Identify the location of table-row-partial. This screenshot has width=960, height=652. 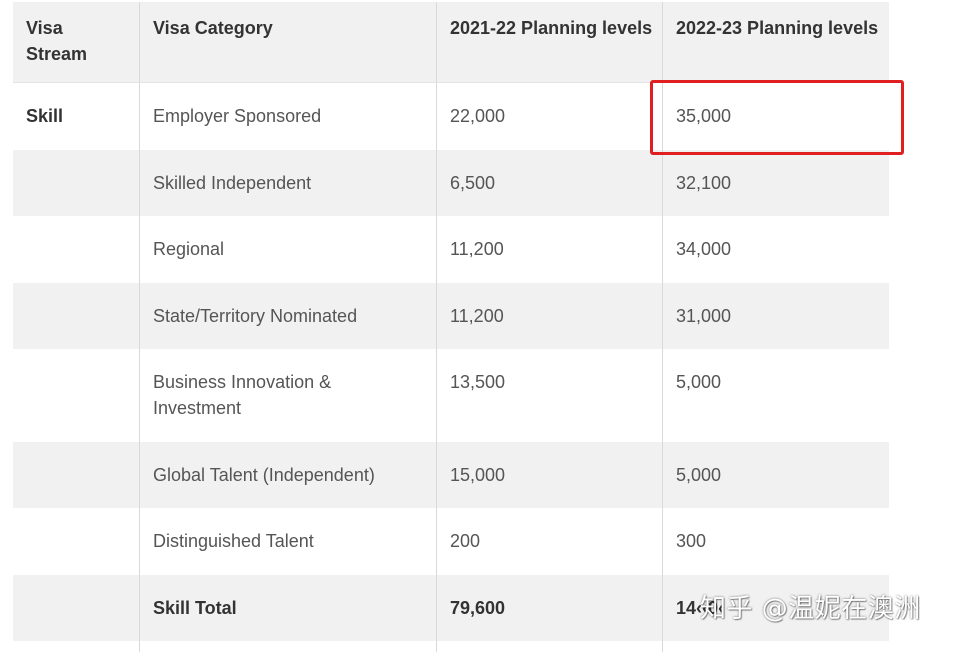
(451, 646).